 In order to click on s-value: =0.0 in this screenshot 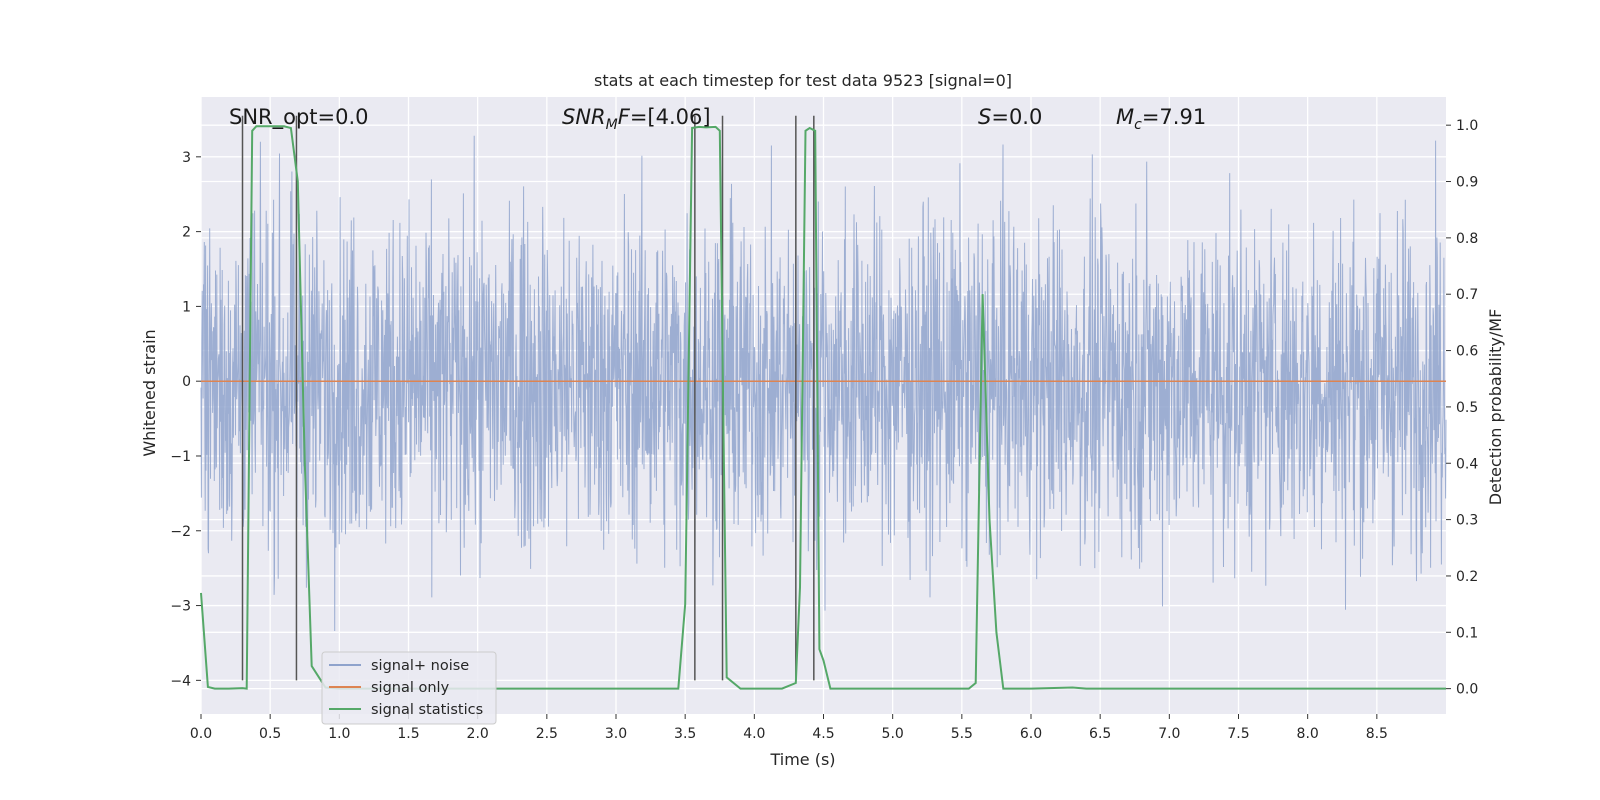, I will do `click(1016, 117)`.